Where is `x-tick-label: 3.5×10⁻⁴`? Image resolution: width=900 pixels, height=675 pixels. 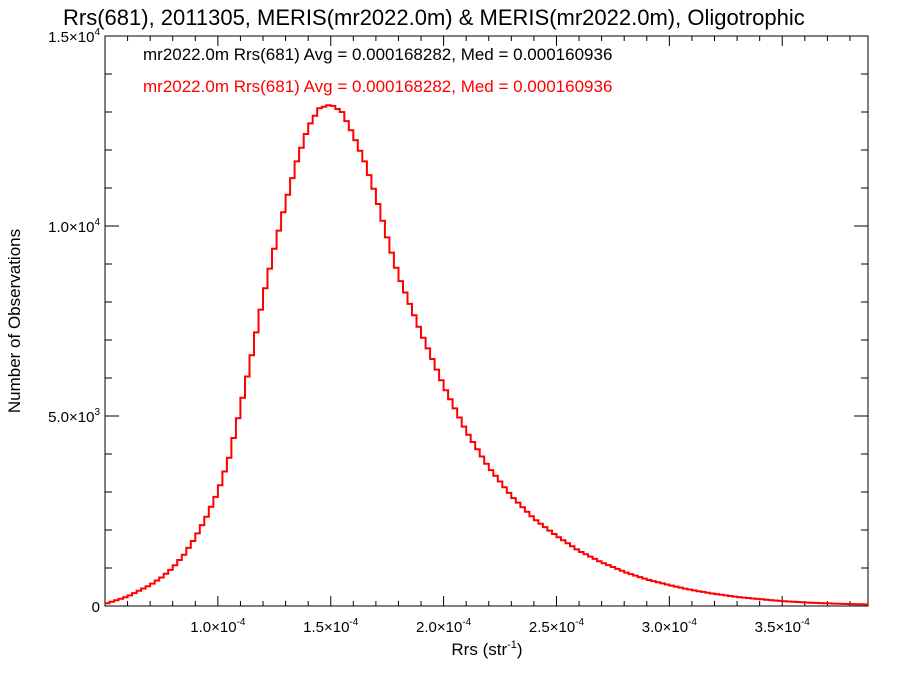
x-tick-label: 3.5×10⁻⁴ is located at coordinates (783, 626).